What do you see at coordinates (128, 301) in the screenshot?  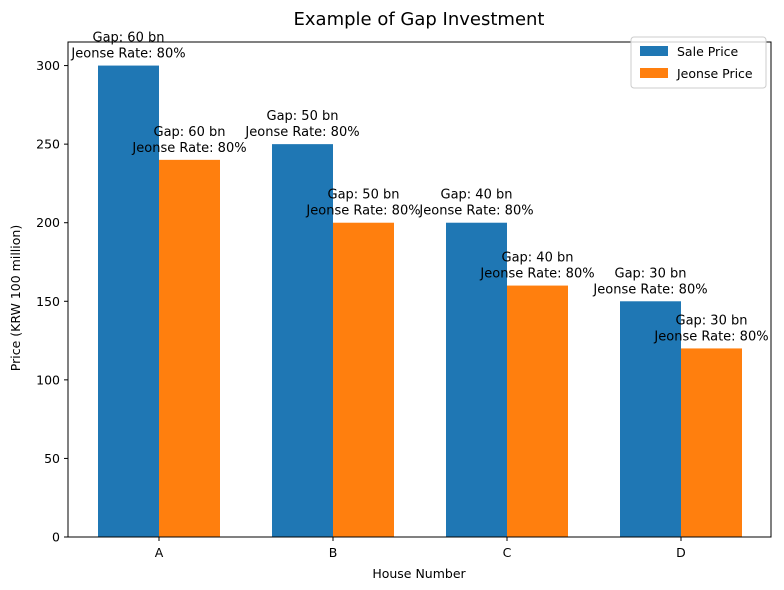 I see `bar-sale-a` at bounding box center [128, 301].